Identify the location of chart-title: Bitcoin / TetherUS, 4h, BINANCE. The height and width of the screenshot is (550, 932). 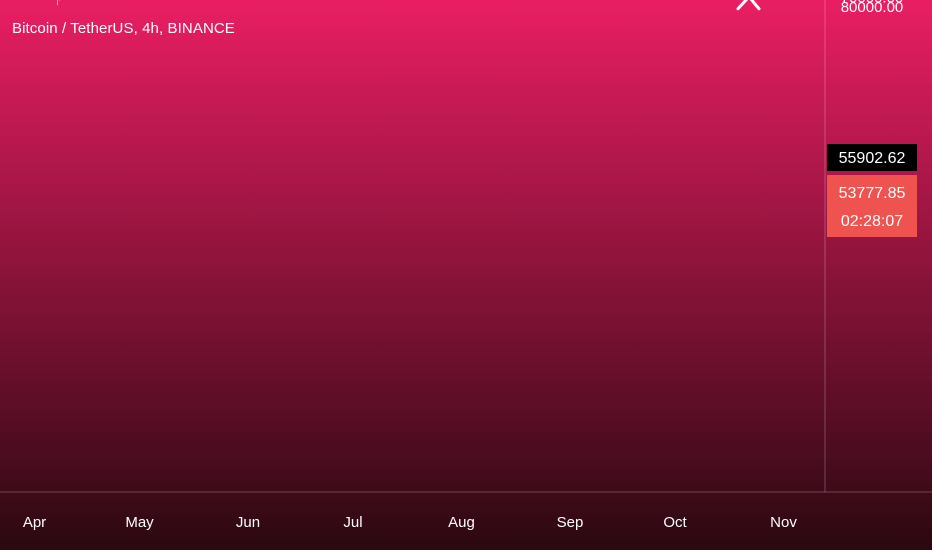
(123, 28).